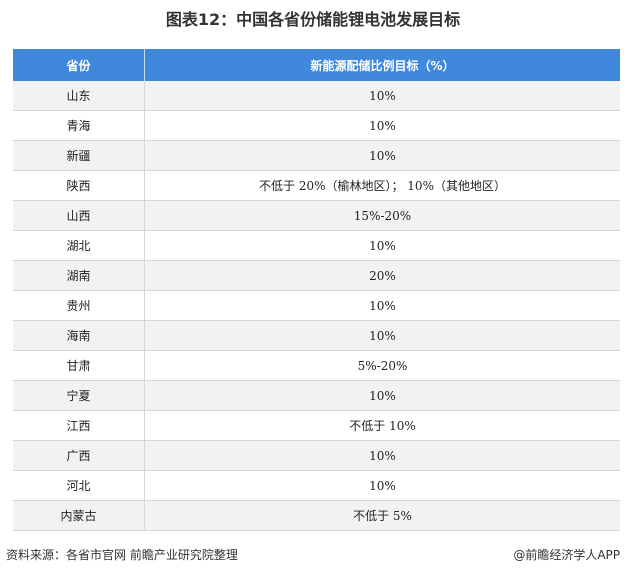 The width and height of the screenshot is (626, 577). I want to click on target-cell: 15%-20%, so click(382, 215).